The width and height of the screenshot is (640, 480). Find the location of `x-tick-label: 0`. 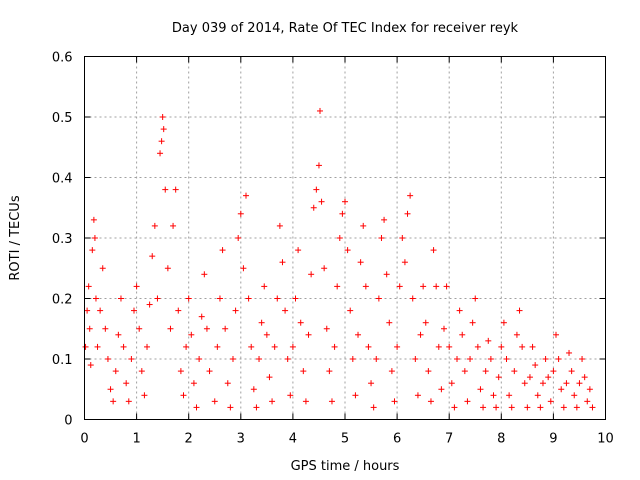

x-tick-label: 0 is located at coordinates (84, 439).